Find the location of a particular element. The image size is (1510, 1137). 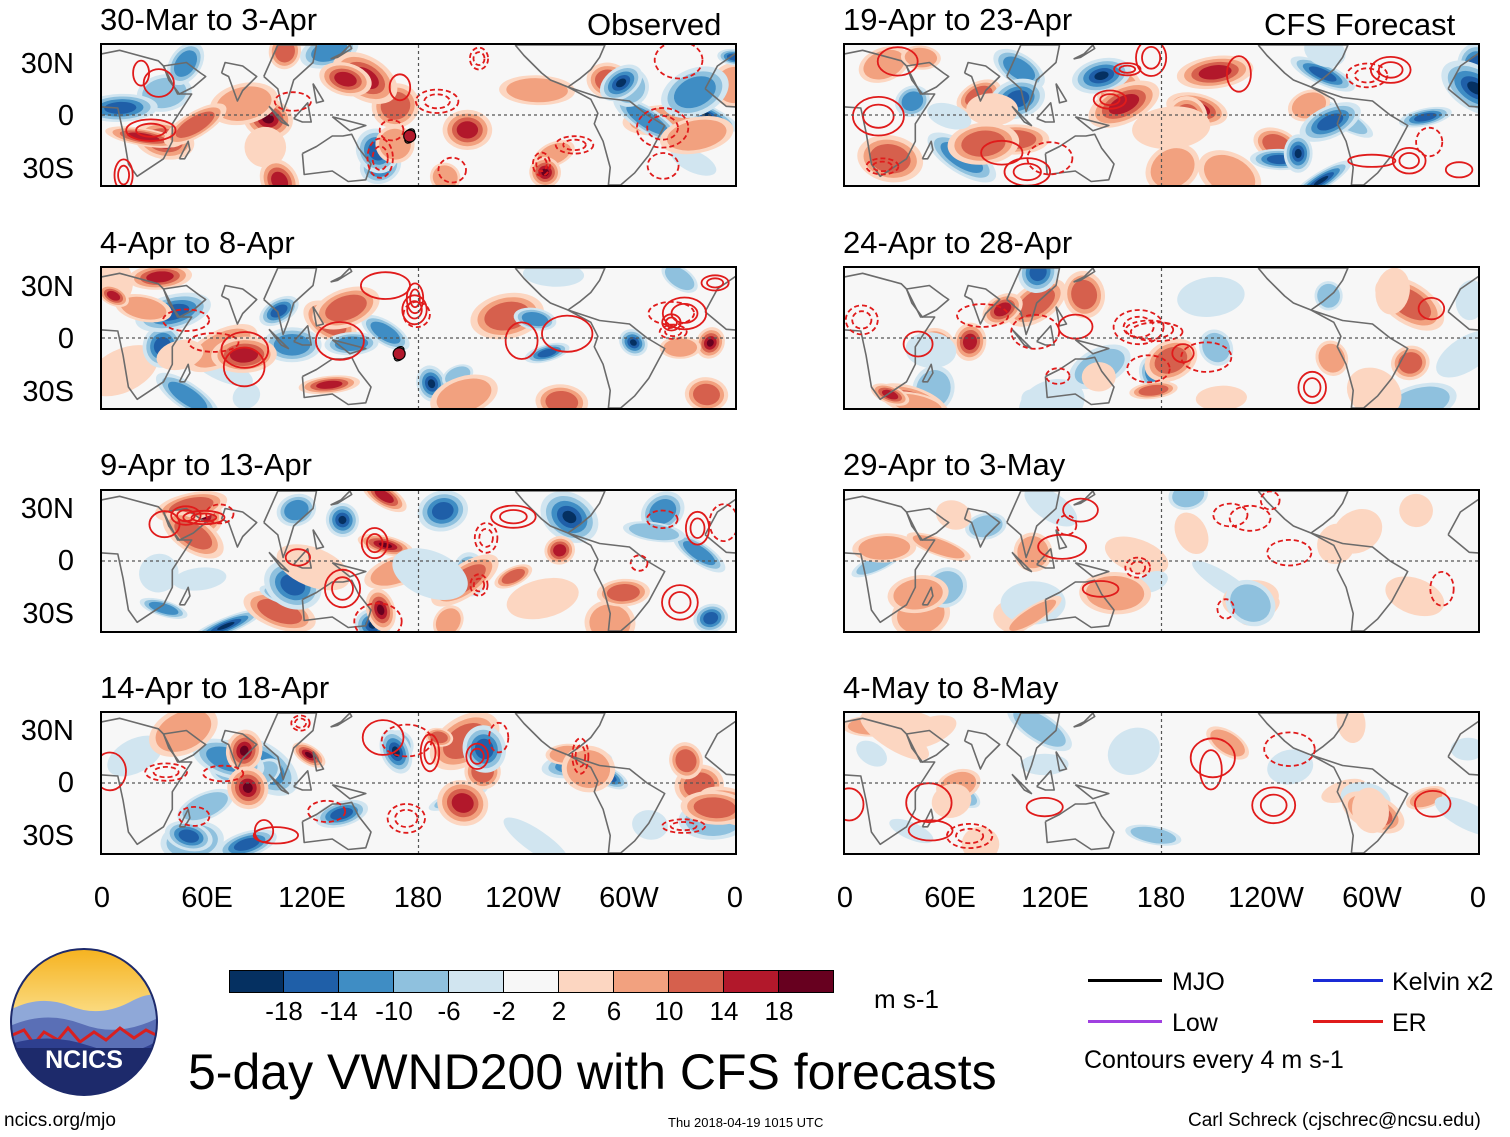

footer-url: ncics.org/mjo is located at coordinates (60, 1120).